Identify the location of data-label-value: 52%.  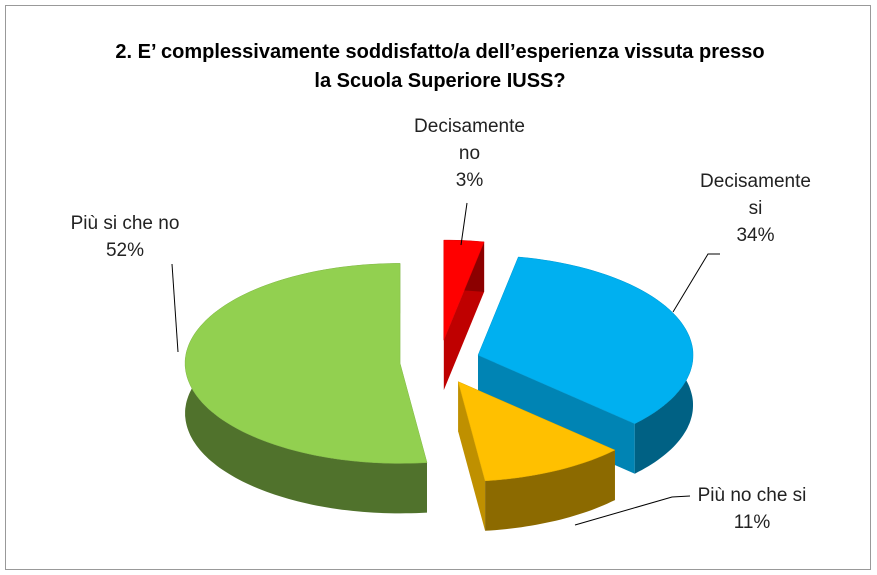
(125, 250).